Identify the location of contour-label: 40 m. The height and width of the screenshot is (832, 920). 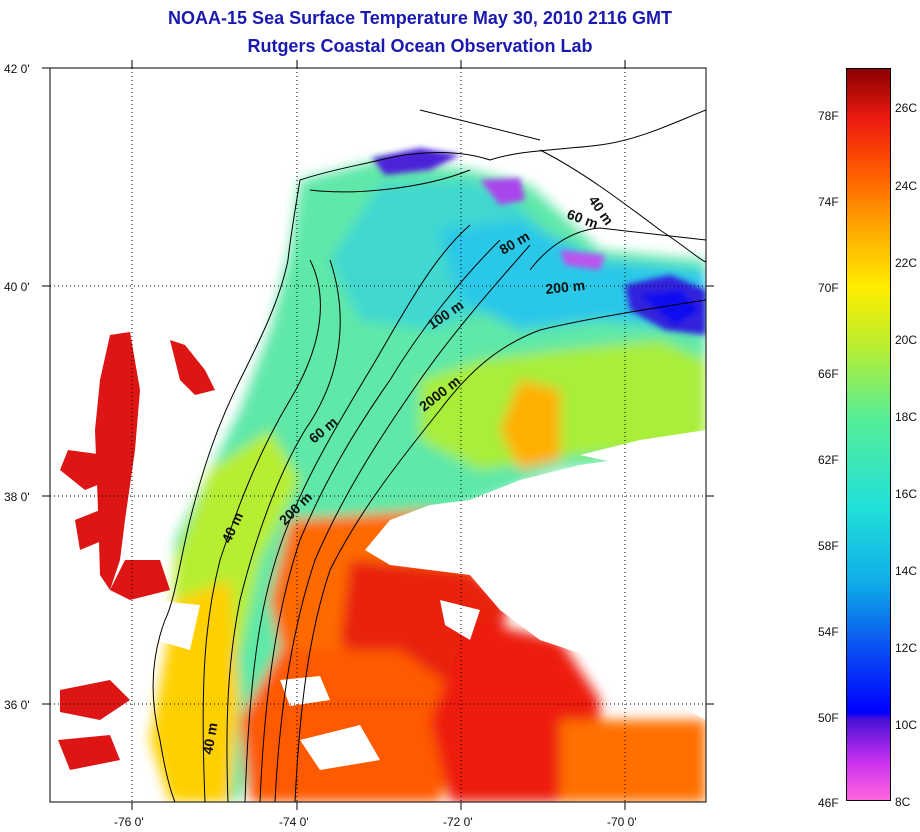
(209, 738).